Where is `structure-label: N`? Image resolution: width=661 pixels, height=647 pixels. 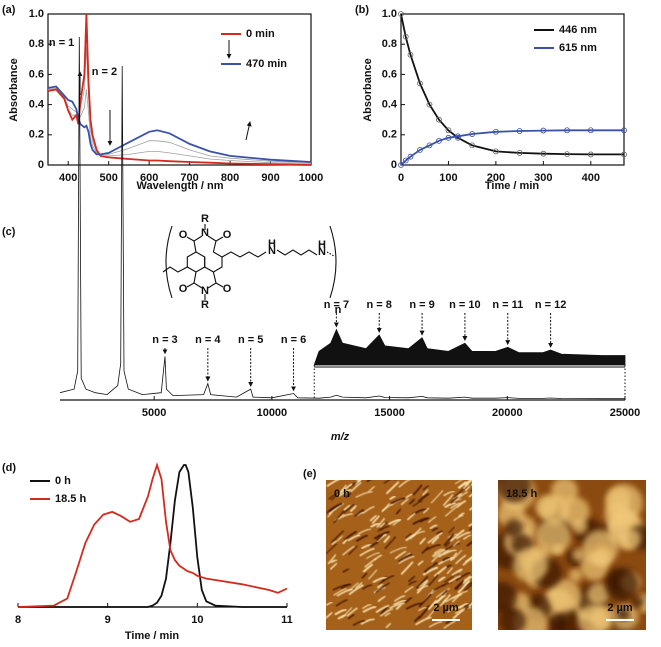 structure-label: N is located at coordinates (322, 252).